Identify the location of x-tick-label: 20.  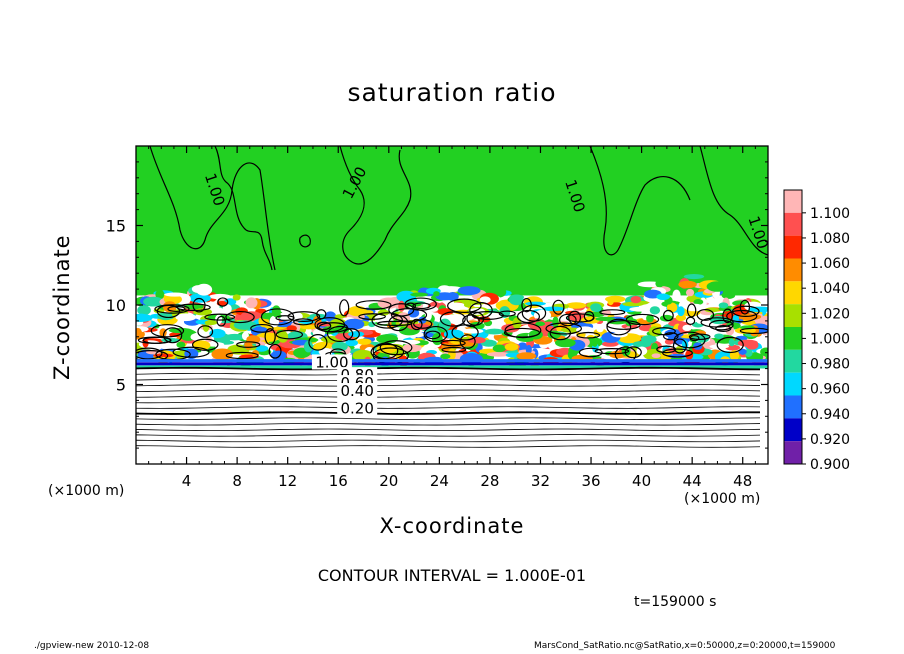
(388, 481).